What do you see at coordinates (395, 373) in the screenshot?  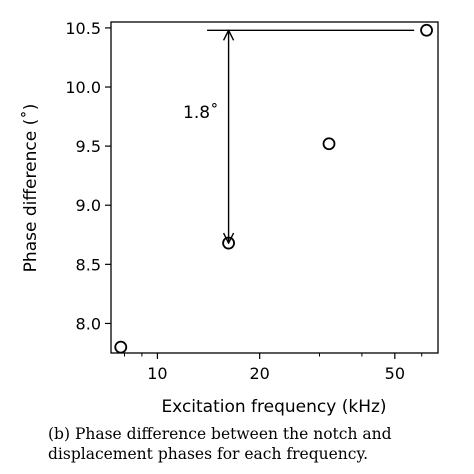 I see `x-tick-label: 50` at bounding box center [395, 373].